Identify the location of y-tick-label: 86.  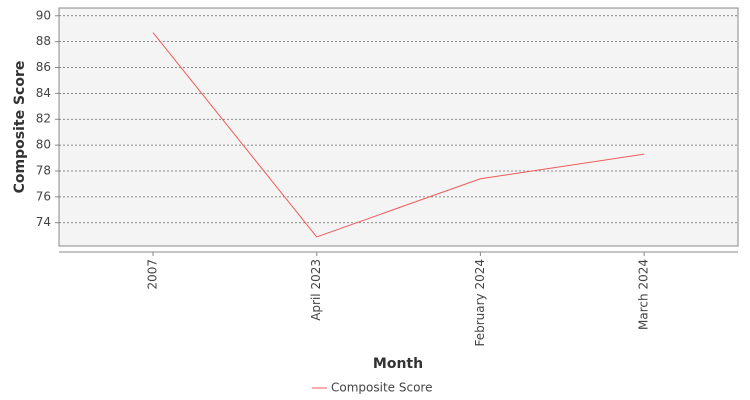
(43, 67).